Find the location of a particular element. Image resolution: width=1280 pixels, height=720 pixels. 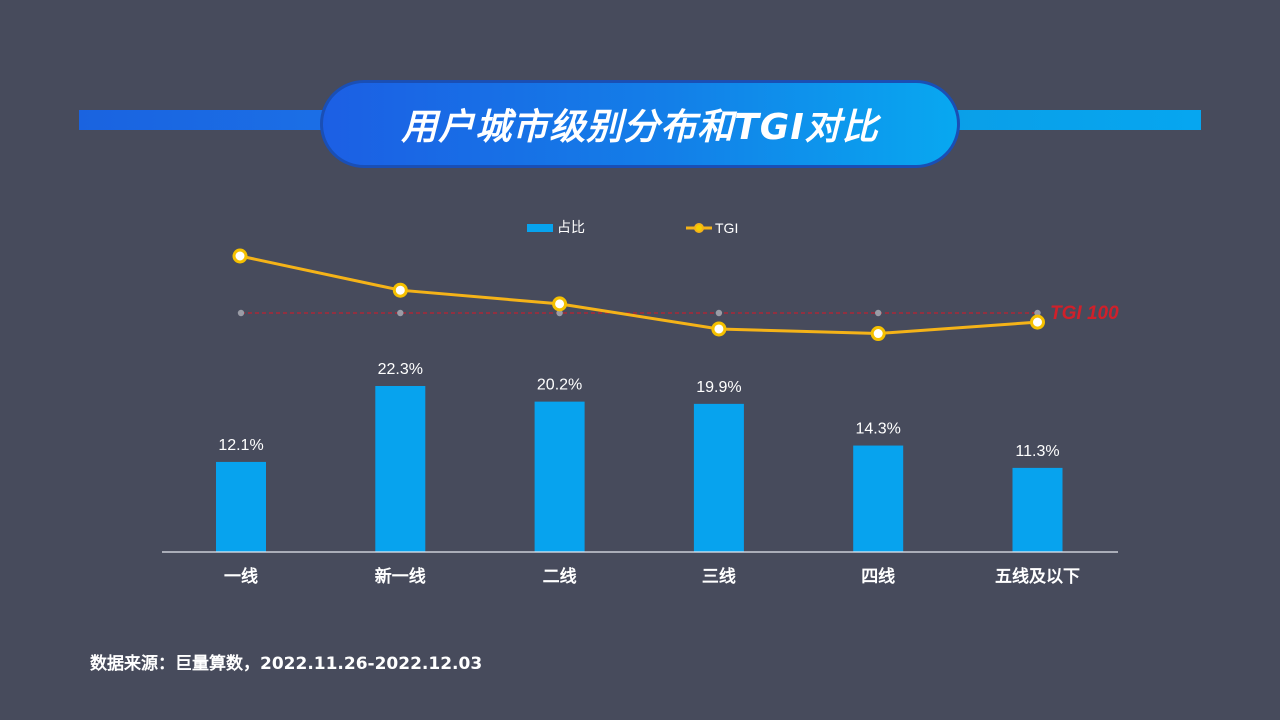

bar-value-label-1: 12.1% is located at coordinates (240, 445).